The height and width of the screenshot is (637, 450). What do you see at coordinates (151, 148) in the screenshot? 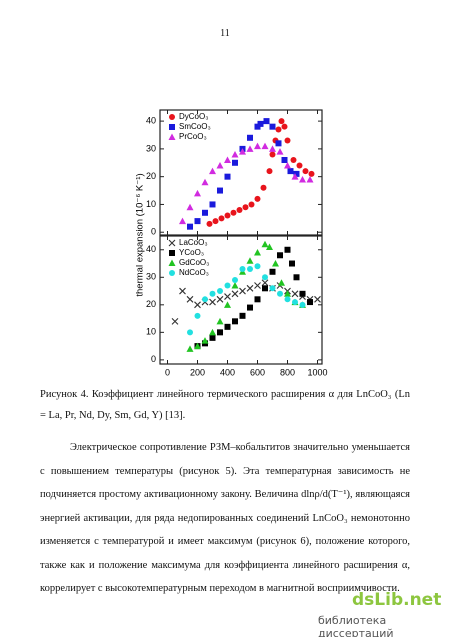
I see `y-tick-label: 30` at bounding box center [151, 148].